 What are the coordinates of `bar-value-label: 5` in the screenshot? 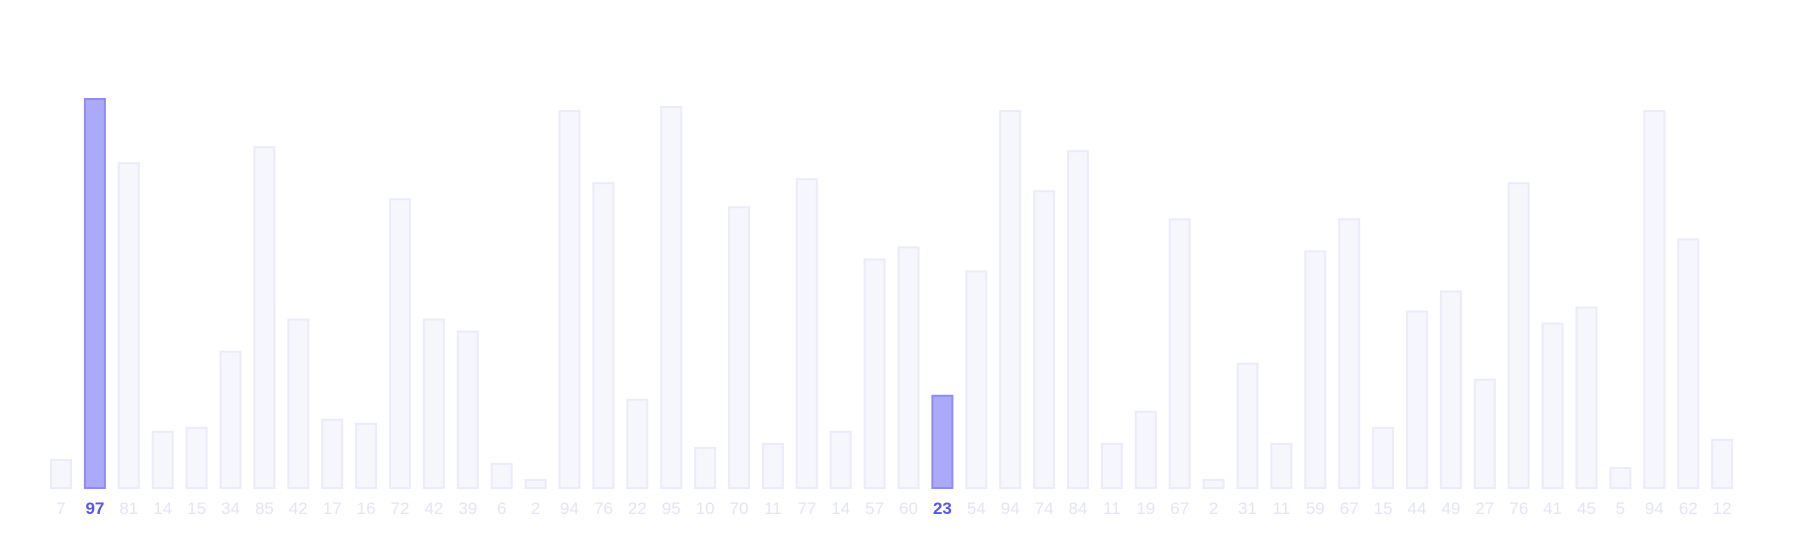 It's located at (1620, 508).